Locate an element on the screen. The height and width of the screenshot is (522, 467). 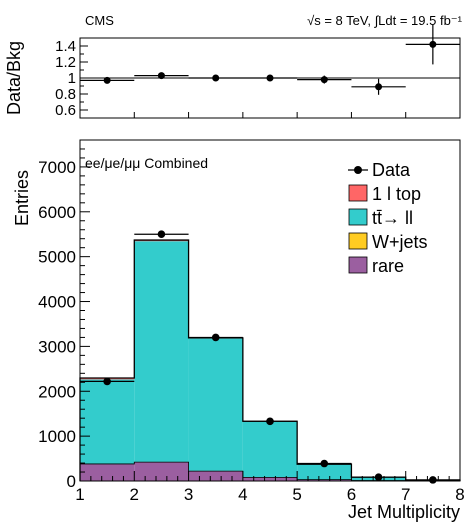
legend-item: rare is located at coordinates (376, 266).